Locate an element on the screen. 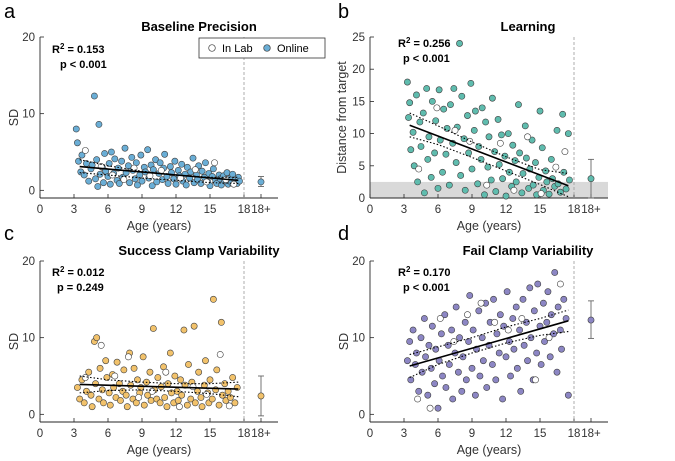 This screenshot has width=675, height=461. panel-a-y-tick-label: 0 is located at coordinates (32, 191).